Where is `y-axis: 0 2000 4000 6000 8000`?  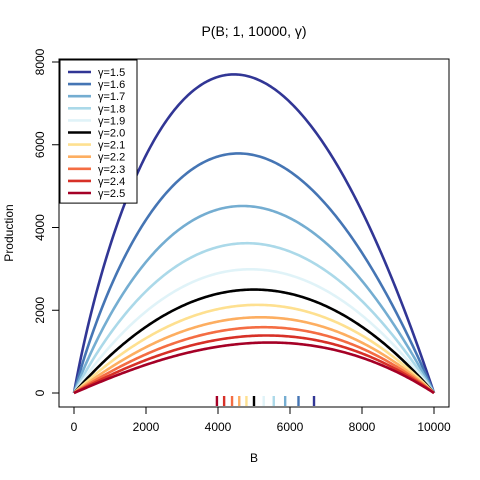
y-axis: 0 2000 4000 6000 8000 is located at coordinates (46, 222).